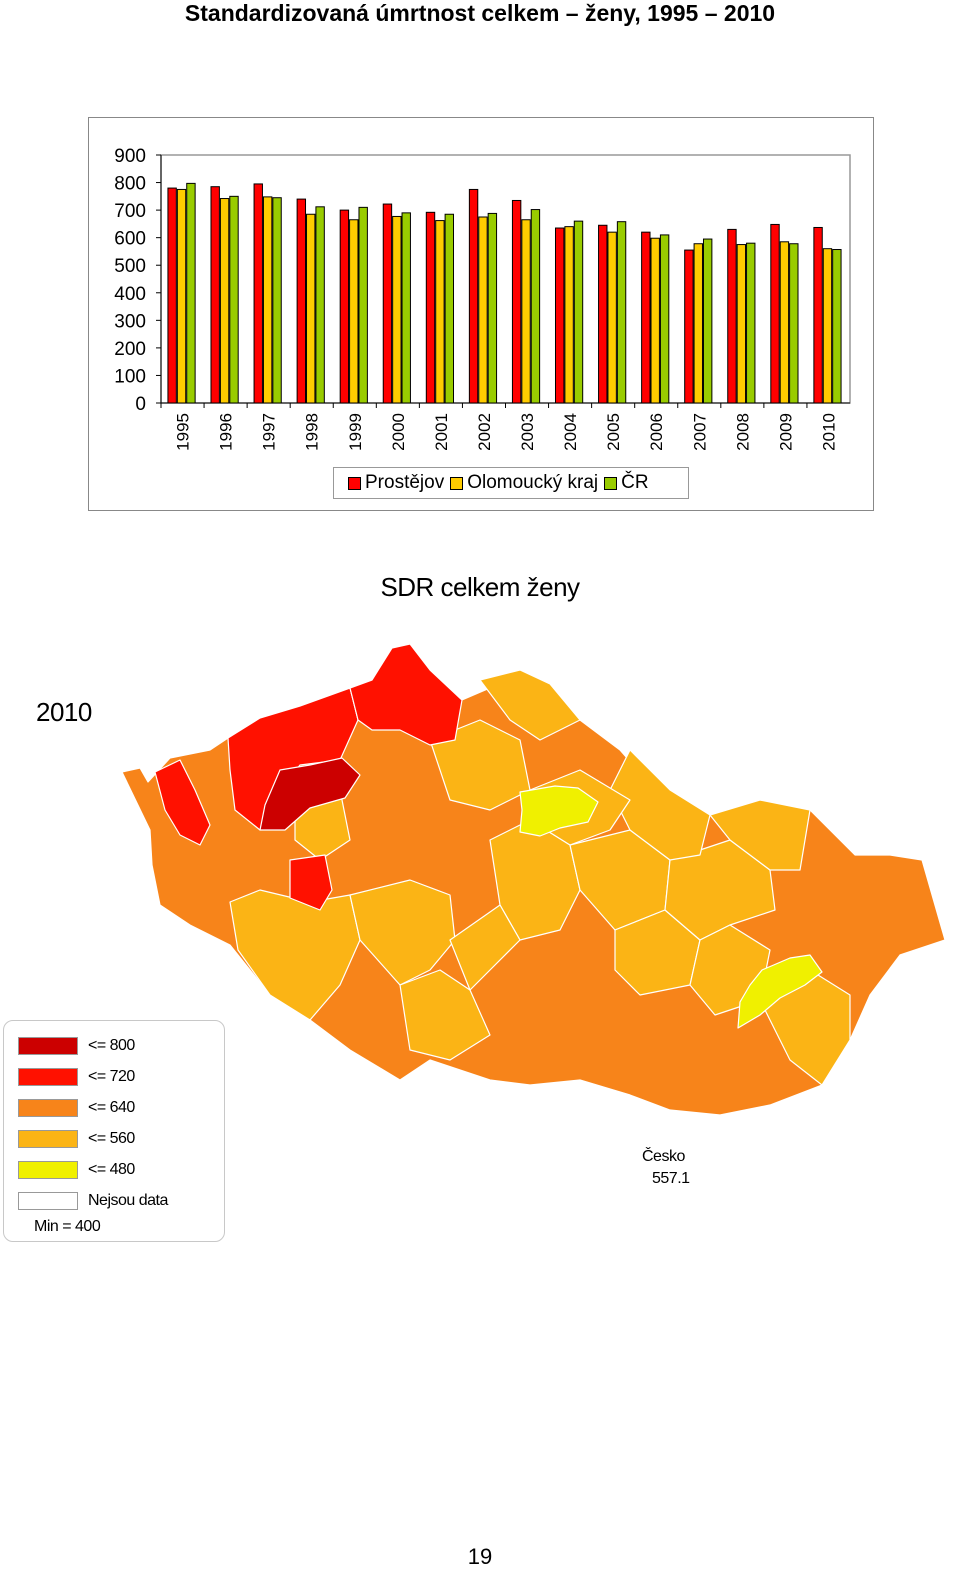  Describe the element at coordinates (130, 156) in the screenshot. I see `y-tick-label: 900` at that location.